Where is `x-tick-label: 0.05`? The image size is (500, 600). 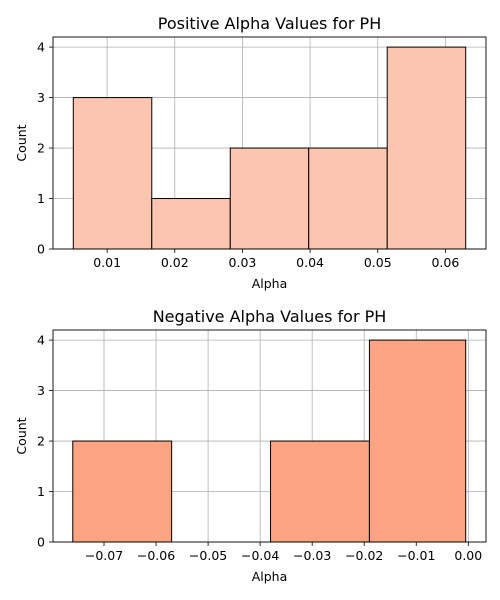
x-tick-label: 0.05 is located at coordinates (378, 262).